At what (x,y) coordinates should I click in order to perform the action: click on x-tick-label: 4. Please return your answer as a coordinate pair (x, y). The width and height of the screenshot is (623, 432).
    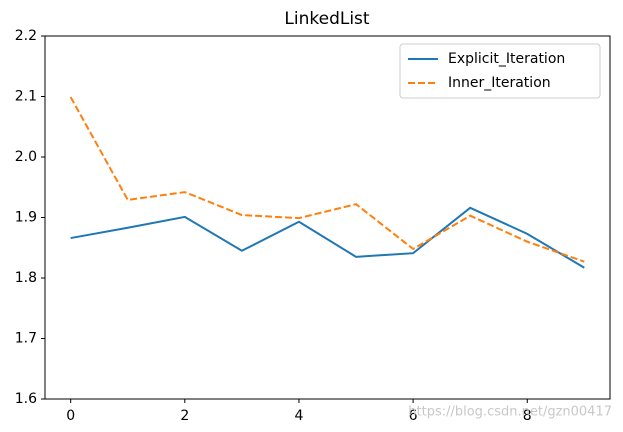
    Looking at the image, I should click on (299, 416).